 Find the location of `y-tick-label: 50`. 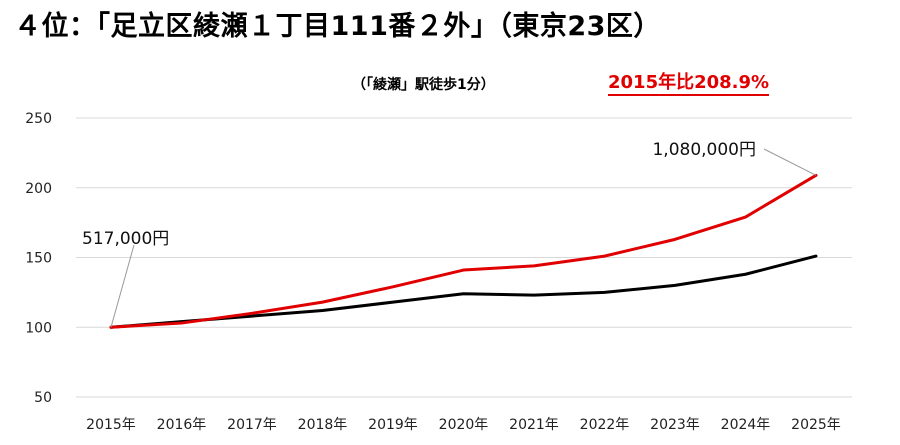

y-tick-label: 50 is located at coordinates (43, 398).